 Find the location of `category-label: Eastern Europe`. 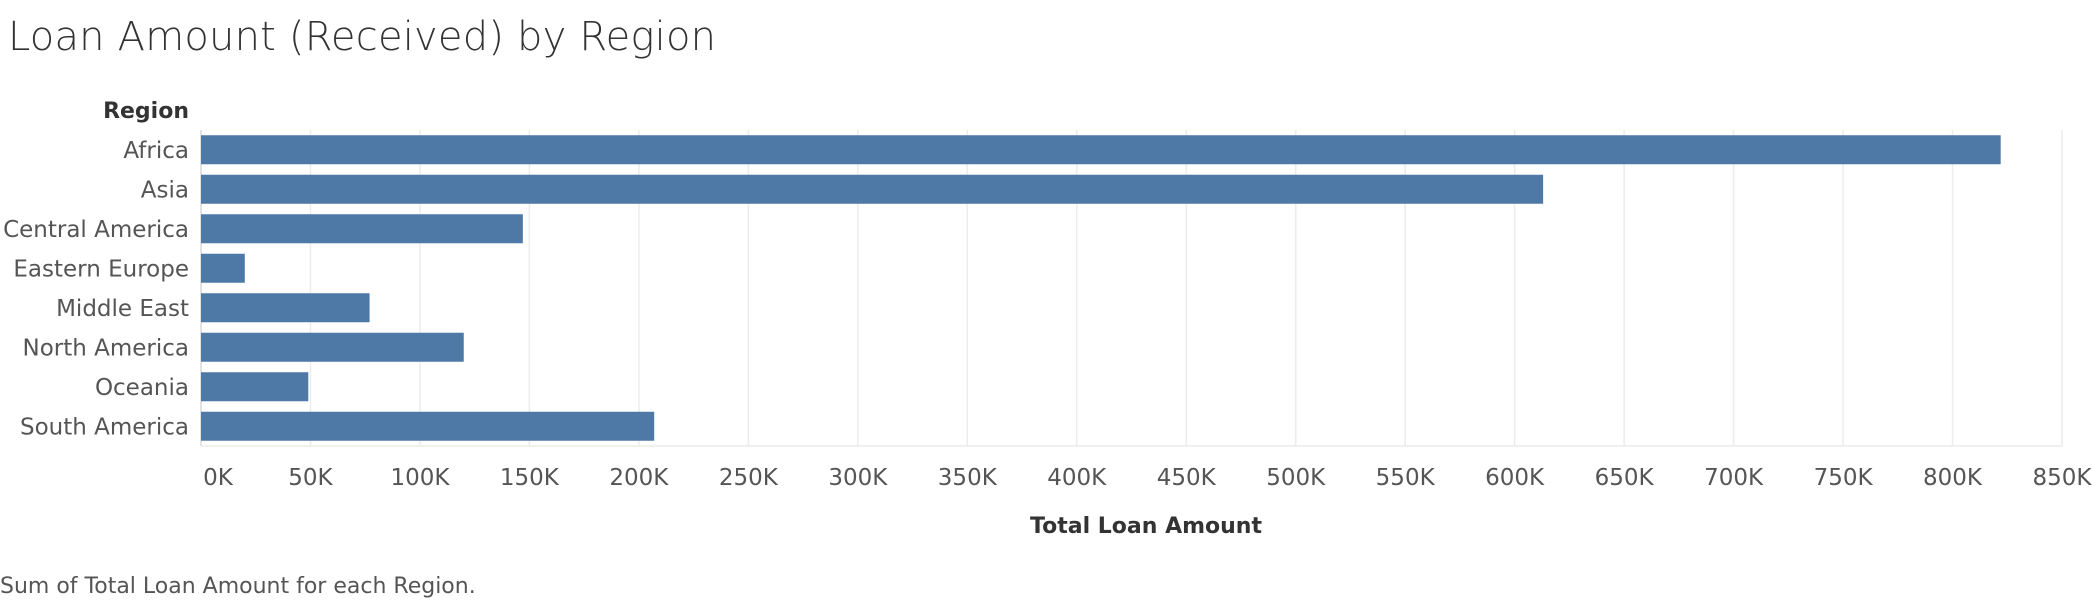

category-label: Eastern Europe is located at coordinates (101, 269).